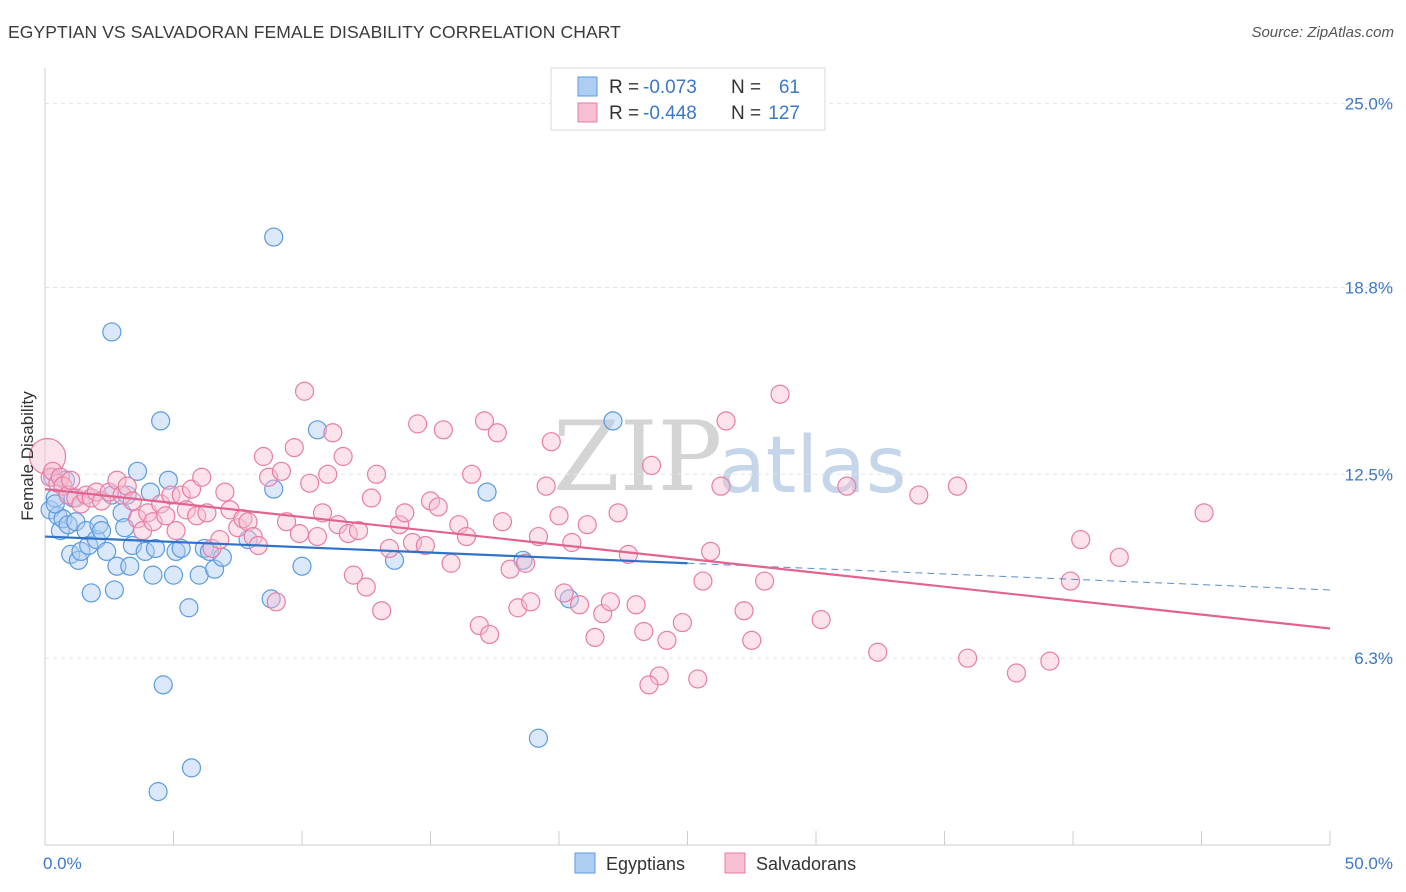 The image size is (1406, 892). What do you see at coordinates (1369, 863) in the screenshot?
I see `x-tick-label-1: 50.0%` at bounding box center [1369, 863].